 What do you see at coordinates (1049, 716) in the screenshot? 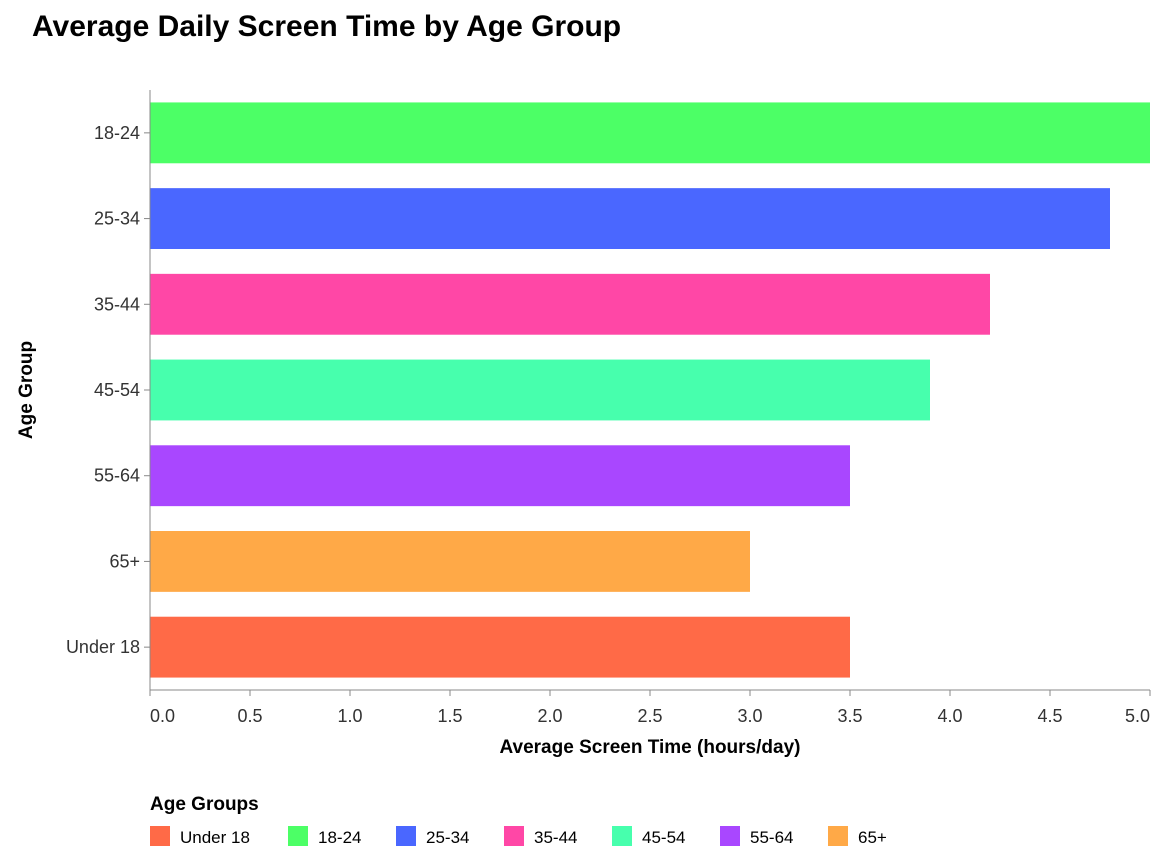
I see `x-tick-label-4-5: 4.5` at bounding box center [1049, 716].